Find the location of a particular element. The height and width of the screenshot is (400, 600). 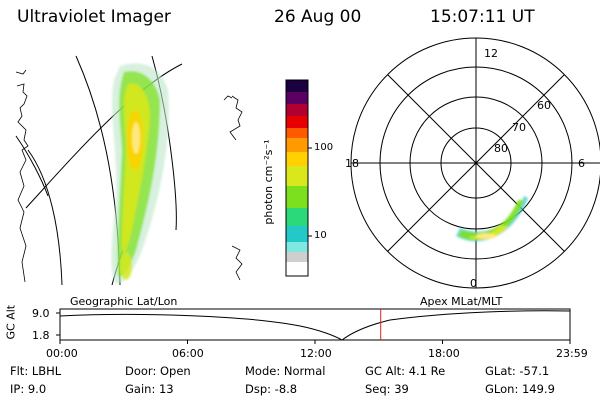

altitude-xtick-2359: 23:59 is located at coordinates (572, 353).